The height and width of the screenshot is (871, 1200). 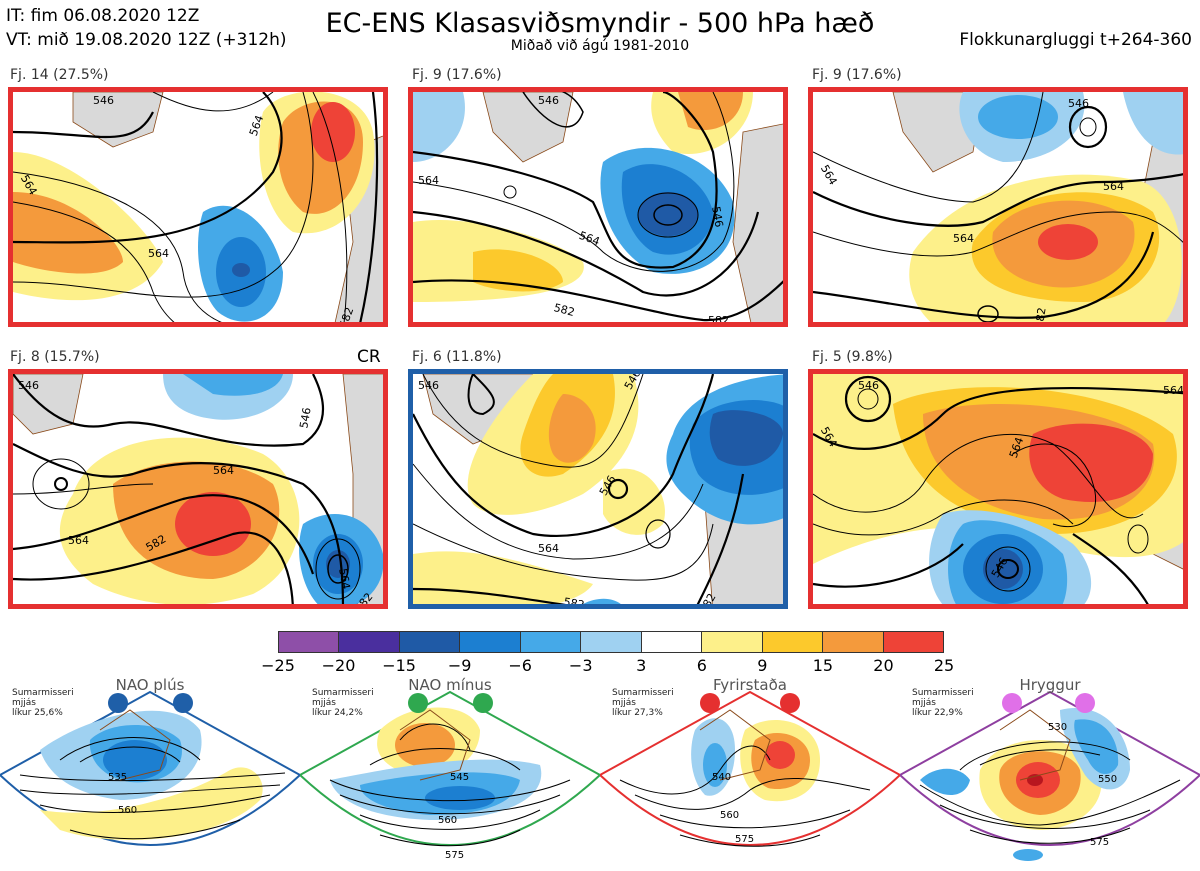 I want to click on cluster-label-1: Fj. 14 (27.5%), so click(x=59, y=75).